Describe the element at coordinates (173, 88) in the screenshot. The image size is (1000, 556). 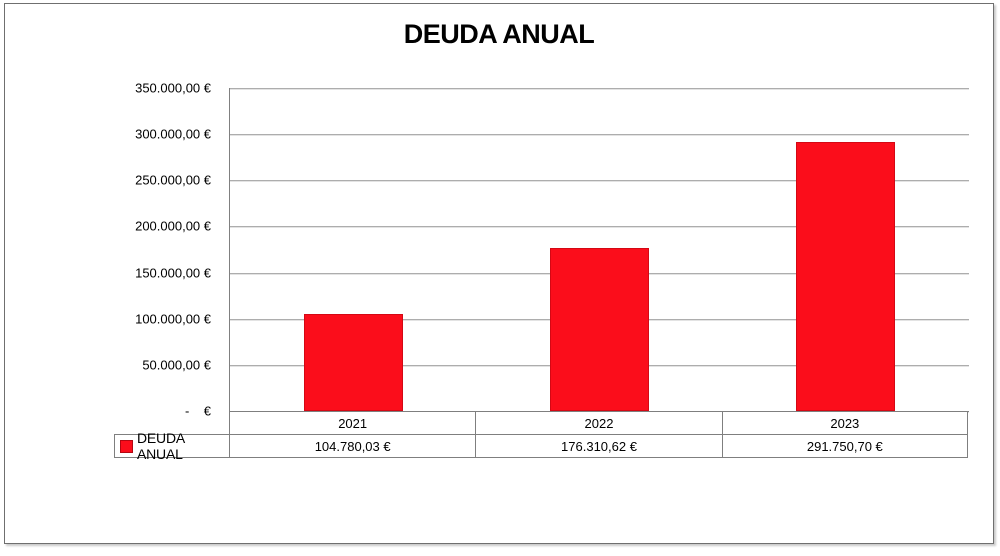
I see `y-axis-tick-label: 350.000,00 €` at that location.